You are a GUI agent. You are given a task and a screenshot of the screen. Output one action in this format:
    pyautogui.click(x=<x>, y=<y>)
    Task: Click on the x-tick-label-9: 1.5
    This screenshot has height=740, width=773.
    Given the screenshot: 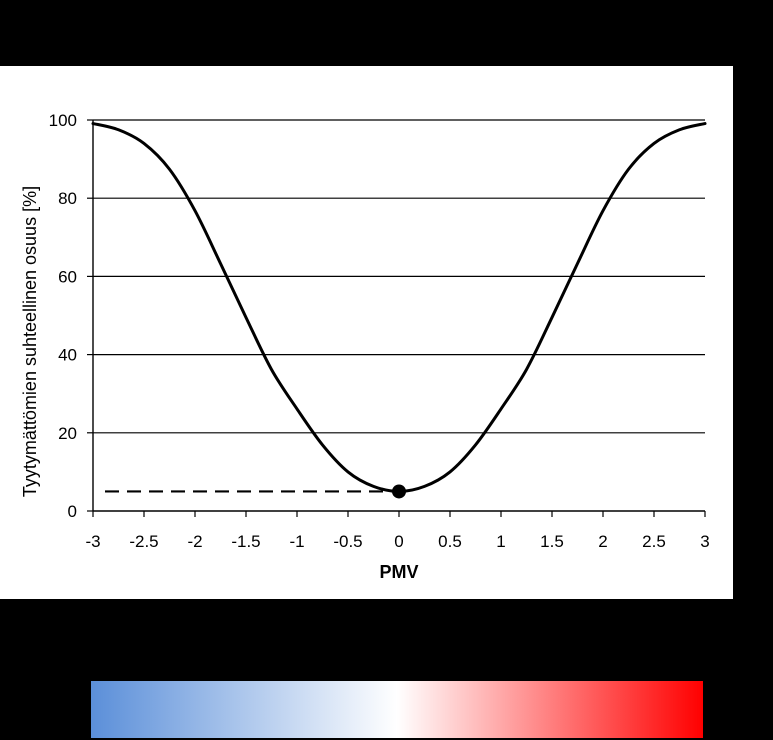 What is the action you would take?
    pyautogui.click(x=552, y=541)
    